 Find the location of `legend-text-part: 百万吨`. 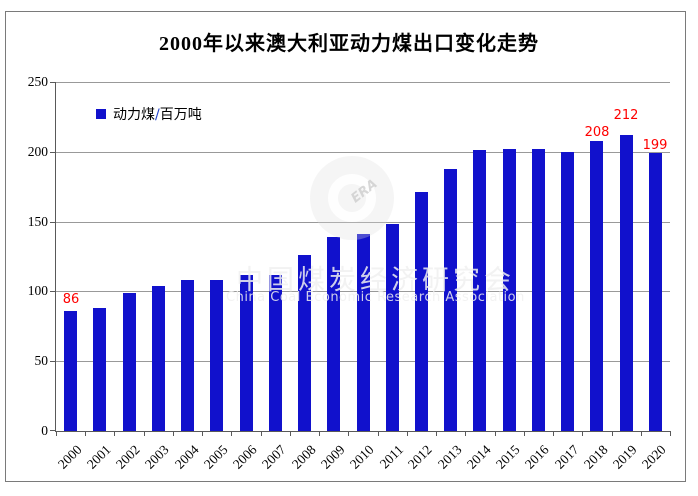

legend-text-part: 百万吨 is located at coordinates (180, 115).